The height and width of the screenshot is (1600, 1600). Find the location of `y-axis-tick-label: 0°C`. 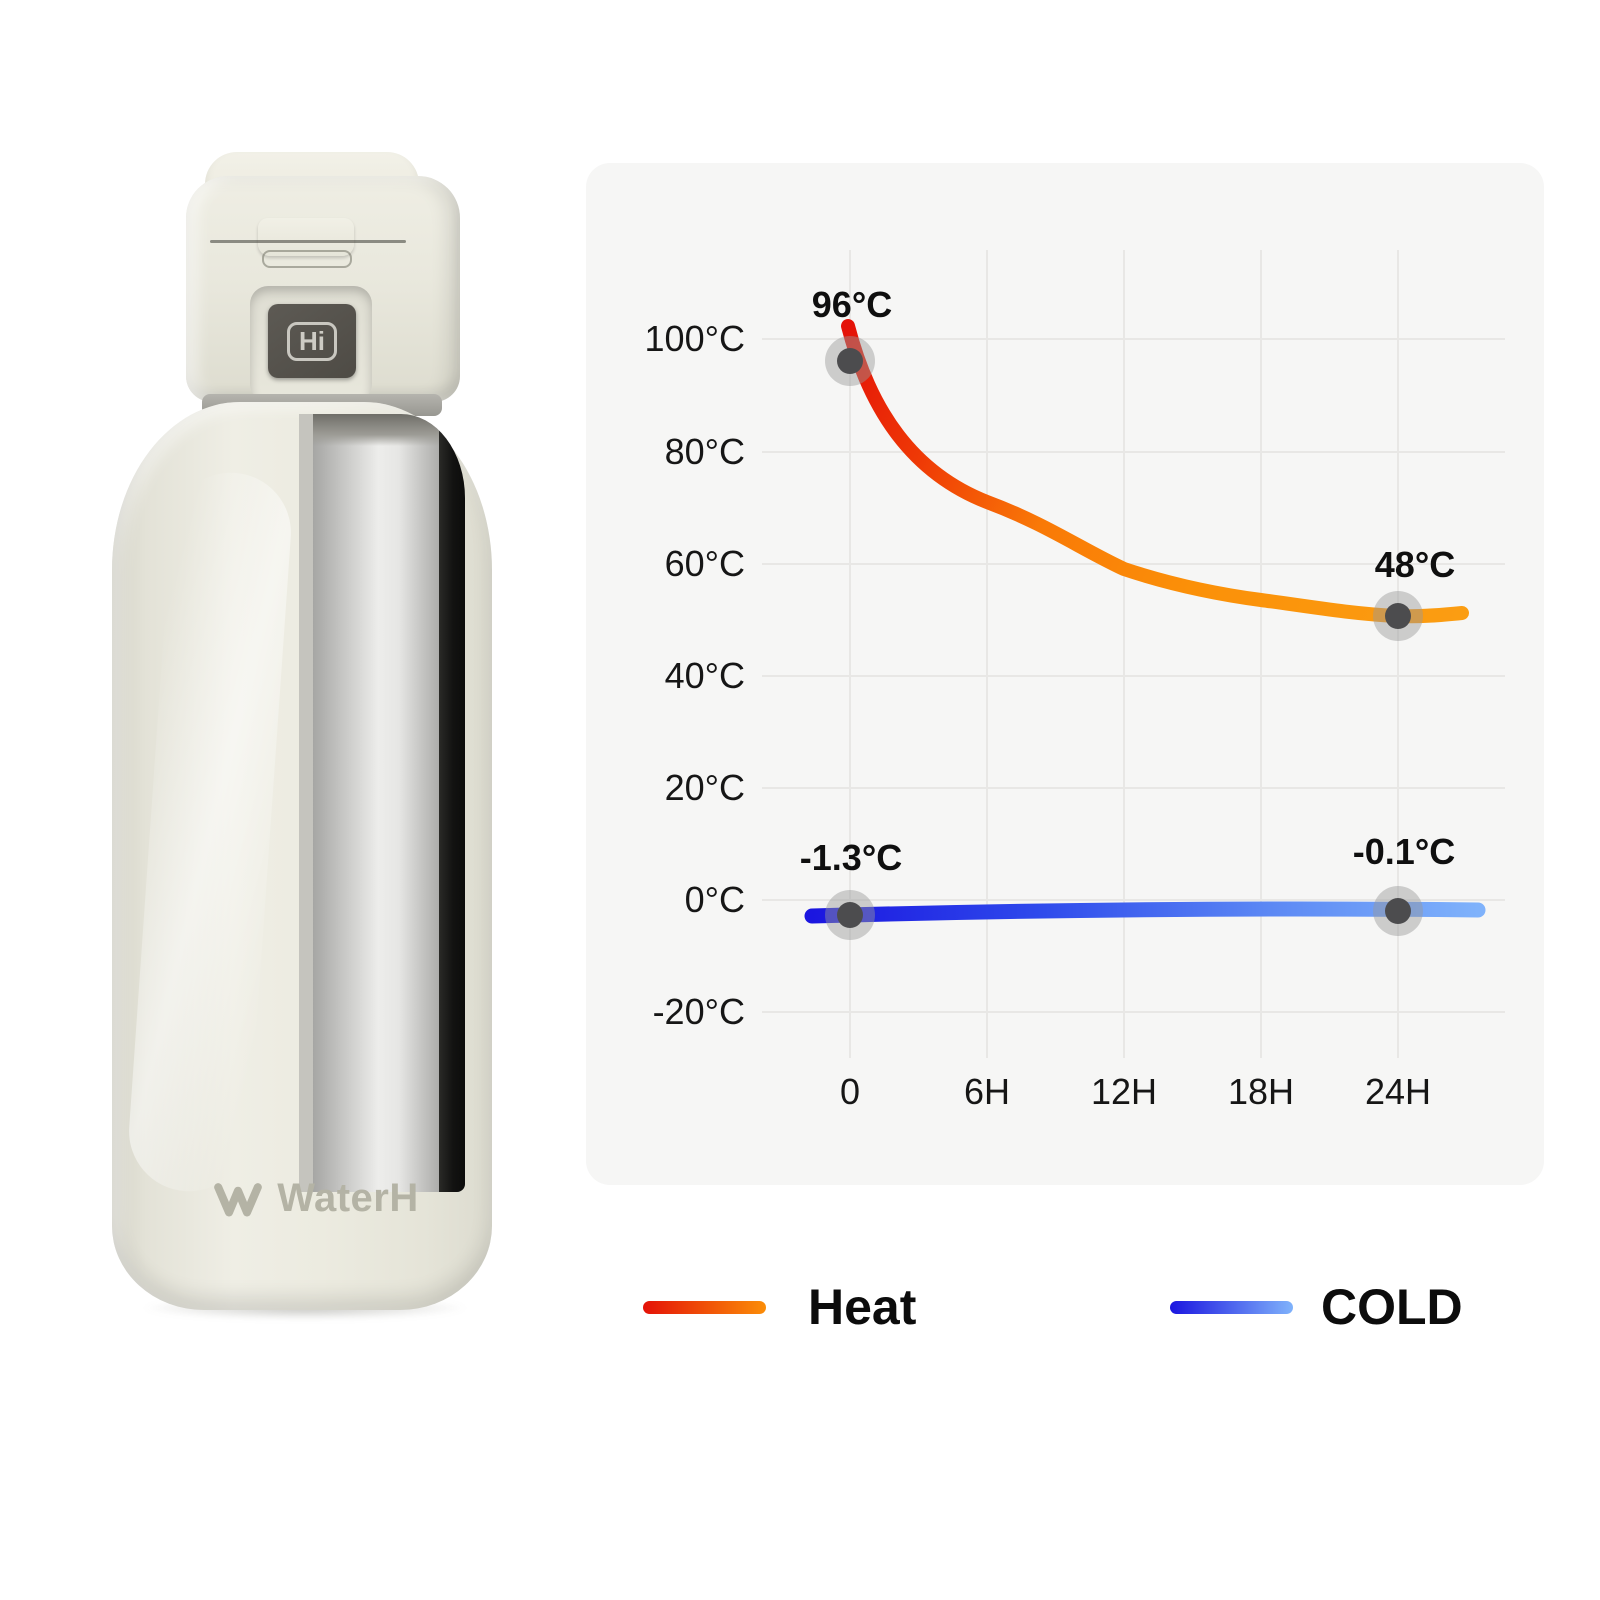

y-axis-tick-label: 0°C is located at coordinates (714, 899).